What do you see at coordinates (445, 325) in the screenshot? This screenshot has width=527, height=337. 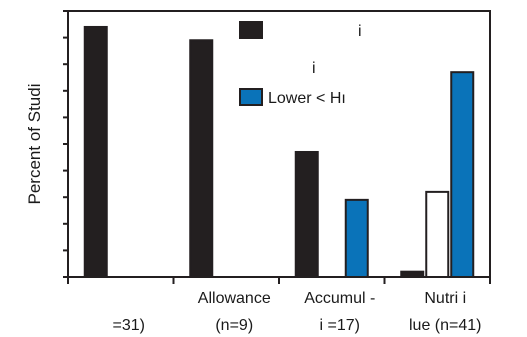 I see `x-label-line2-3: lue (n=41)` at bounding box center [445, 325].